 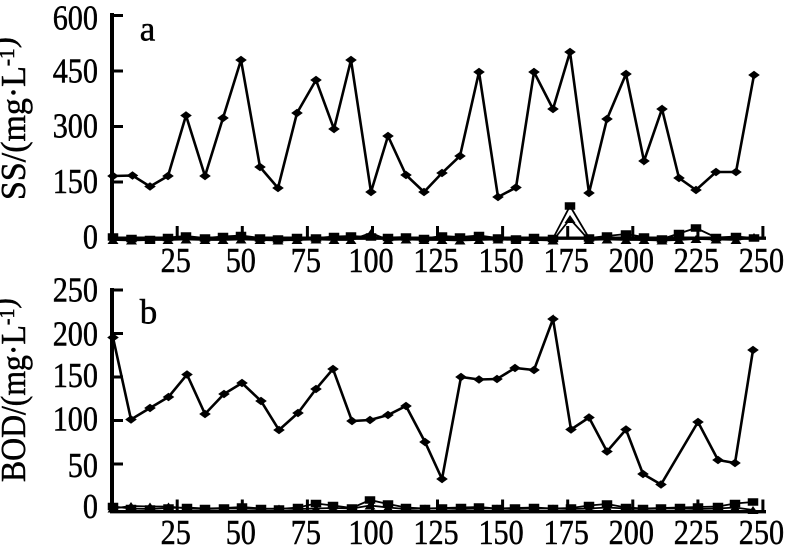 What do you see at coordinates (148, 29) in the screenshot?
I see `svg-text: a` at bounding box center [148, 29].